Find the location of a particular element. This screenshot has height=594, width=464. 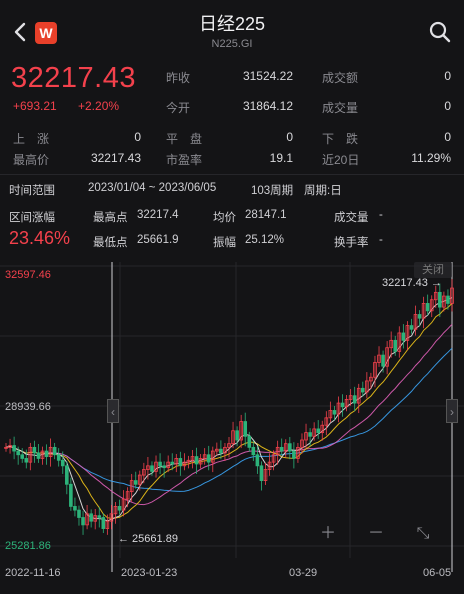

turnover-value: 0 is located at coordinates (447, 76).